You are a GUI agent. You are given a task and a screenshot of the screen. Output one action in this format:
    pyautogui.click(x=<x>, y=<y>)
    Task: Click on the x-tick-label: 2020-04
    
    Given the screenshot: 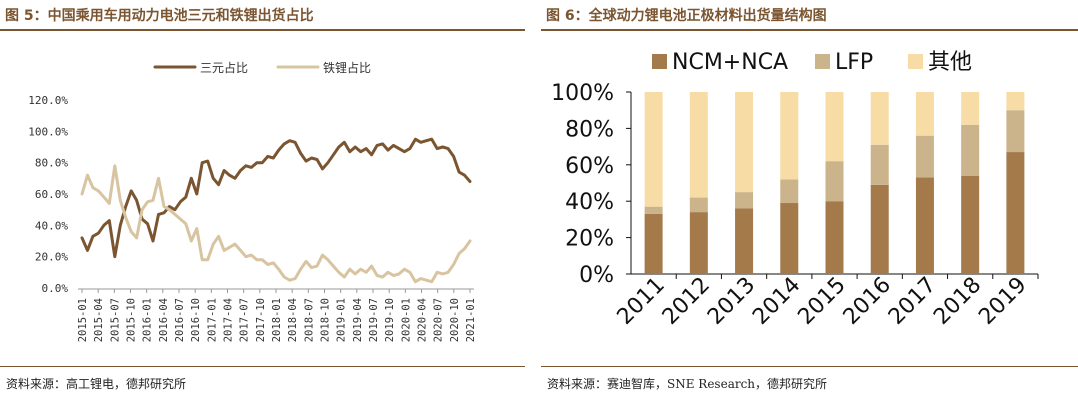 What is the action you would take?
    pyautogui.click(x=423, y=320)
    